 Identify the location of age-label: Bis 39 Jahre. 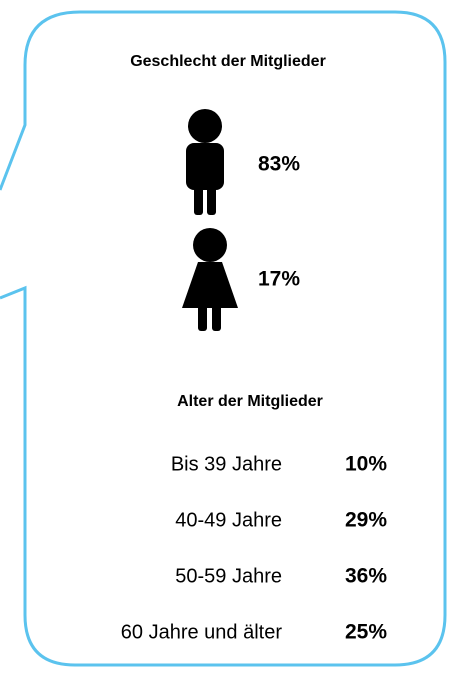
(226, 464).